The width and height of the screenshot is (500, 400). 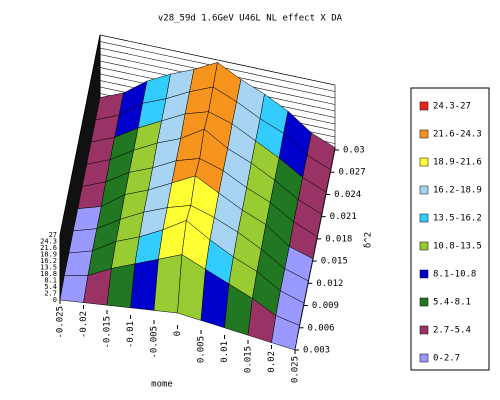 What do you see at coordinates (50, 294) in the screenshot?
I see `z-tick-label: 2.7` at bounding box center [50, 294].